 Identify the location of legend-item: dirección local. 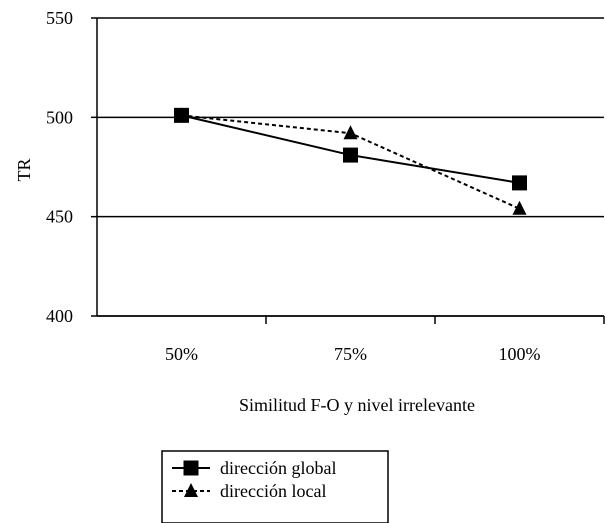
(249, 491).